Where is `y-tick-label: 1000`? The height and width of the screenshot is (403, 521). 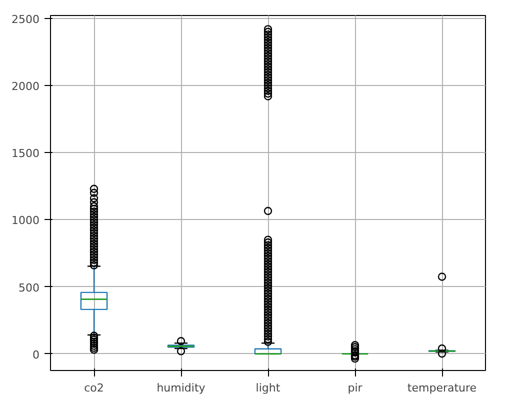 y-tick-label: 1000 is located at coordinates (26, 221).